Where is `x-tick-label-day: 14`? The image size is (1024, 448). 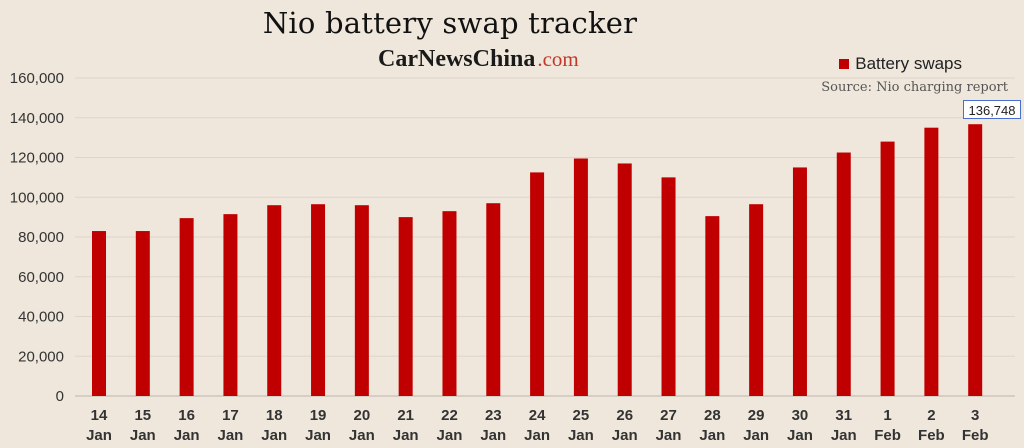 x-tick-label-day: 14 is located at coordinates (99, 415).